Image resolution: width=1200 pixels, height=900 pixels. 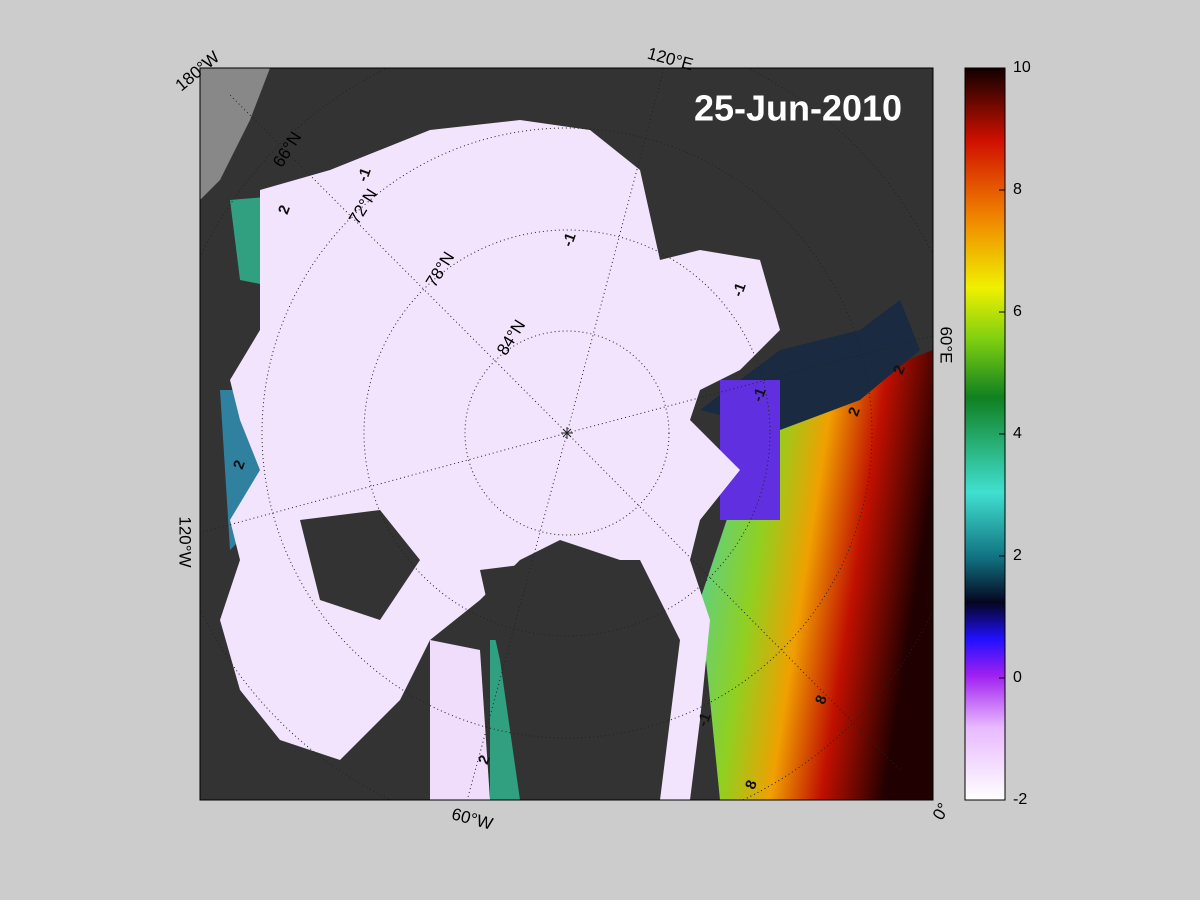 I want to click on longitude-label: 60°E, so click(x=946, y=344).